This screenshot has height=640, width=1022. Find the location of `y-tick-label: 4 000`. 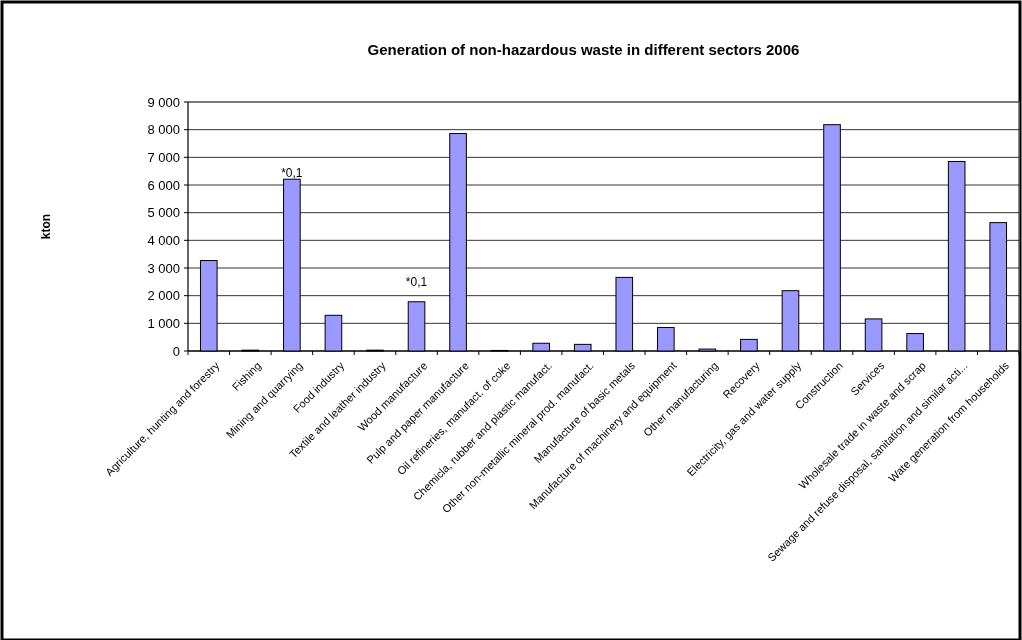

y-tick-label: 4 000 is located at coordinates (163, 240).